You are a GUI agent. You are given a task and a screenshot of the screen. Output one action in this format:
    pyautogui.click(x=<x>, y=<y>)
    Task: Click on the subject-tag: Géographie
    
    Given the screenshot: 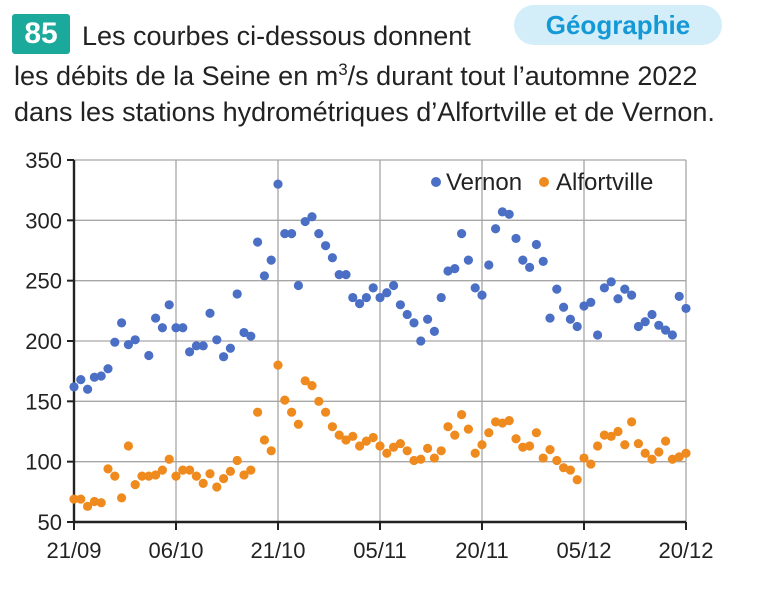 What is the action you would take?
    pyautogui.click(x=618, y=25)
    